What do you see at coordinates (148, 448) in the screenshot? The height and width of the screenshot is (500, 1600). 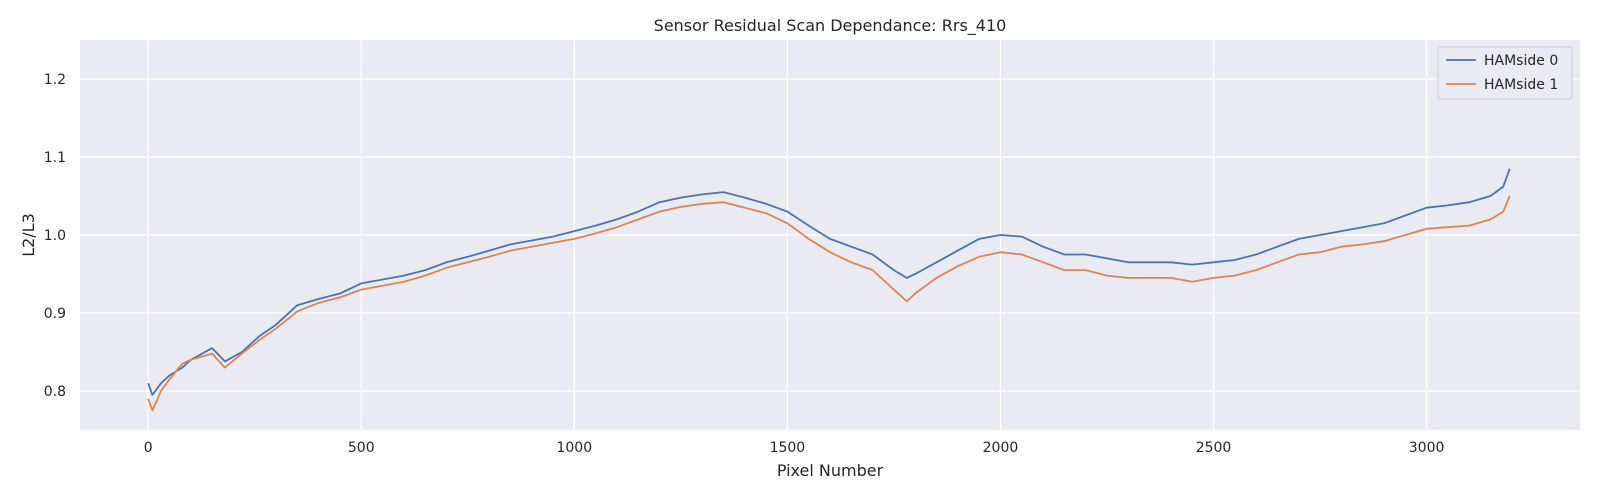 I see `x-tick-label: 0` at bounding box center [148, 448].